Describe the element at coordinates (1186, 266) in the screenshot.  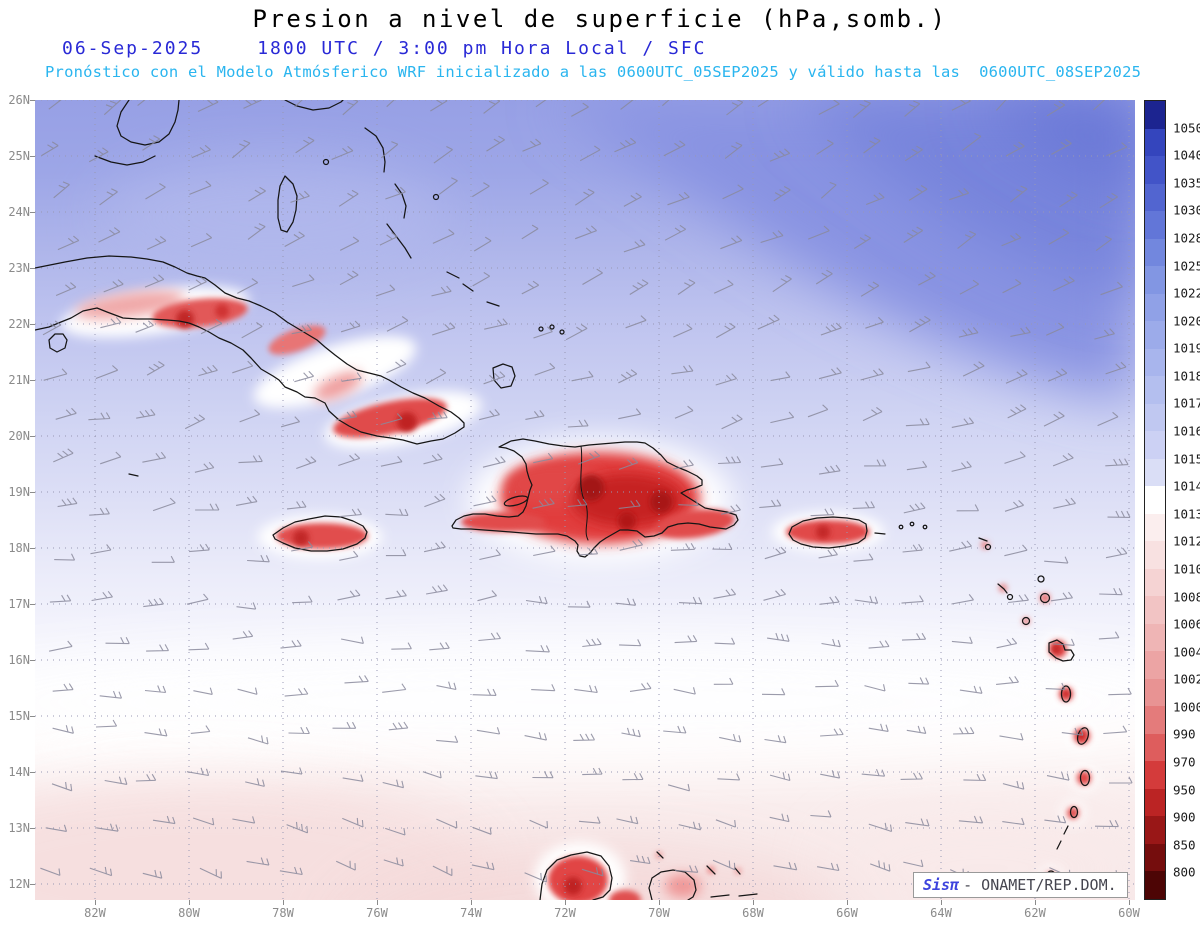
I see `colorbar-label: 1025` at that location.